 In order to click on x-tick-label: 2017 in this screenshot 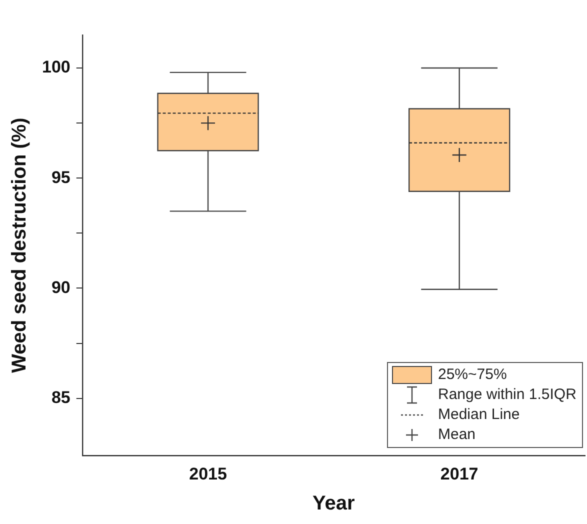, I will do `click(459, 474)`.